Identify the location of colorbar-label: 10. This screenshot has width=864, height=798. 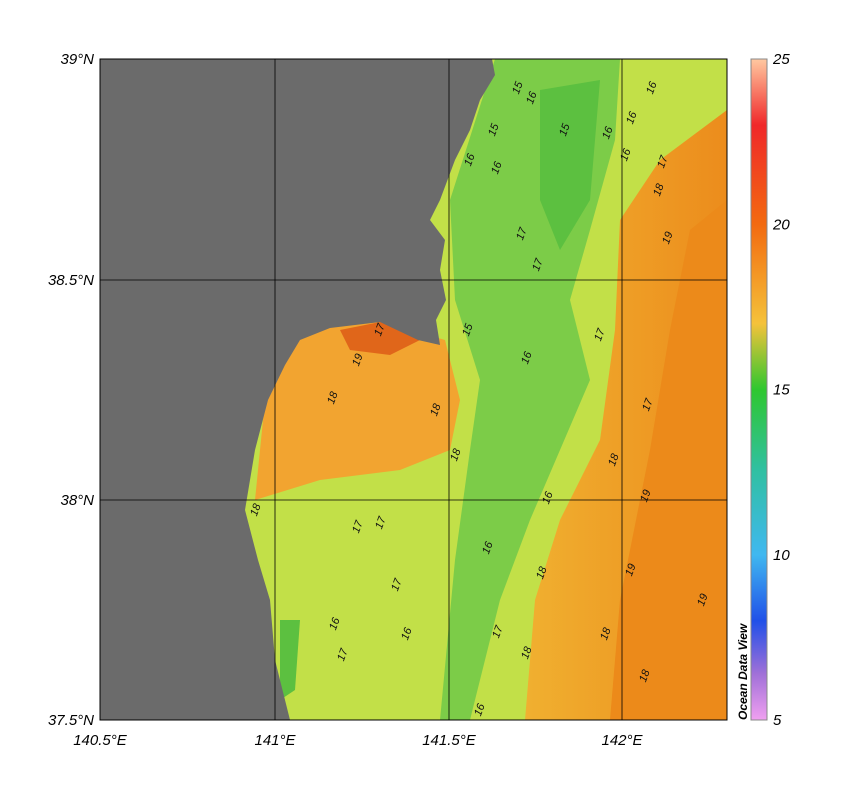
(781, 555).